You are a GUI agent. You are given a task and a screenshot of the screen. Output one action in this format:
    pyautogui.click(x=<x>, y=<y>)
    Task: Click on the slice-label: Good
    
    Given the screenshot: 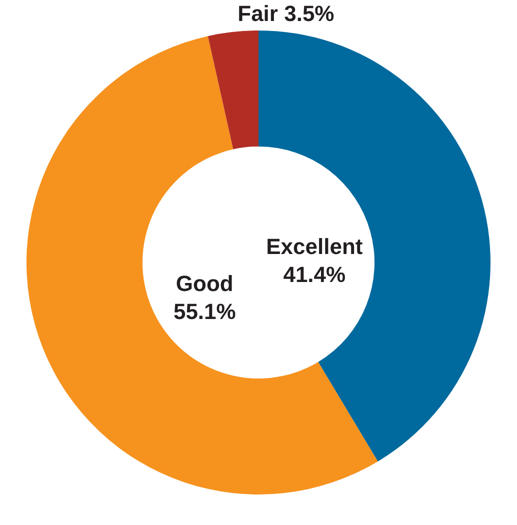 What is the action you would take?
    pyautogui.click(x=205, y=283)
    